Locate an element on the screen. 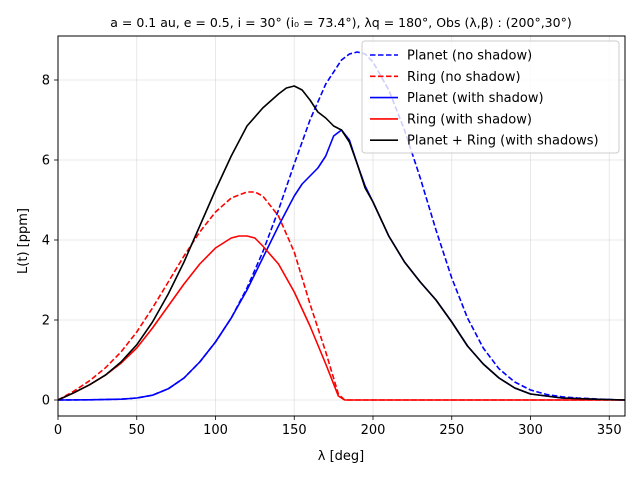 The width and height of the screenshot is (640, 480). y-tick-label: 0 is located at coordinates (46, 401).